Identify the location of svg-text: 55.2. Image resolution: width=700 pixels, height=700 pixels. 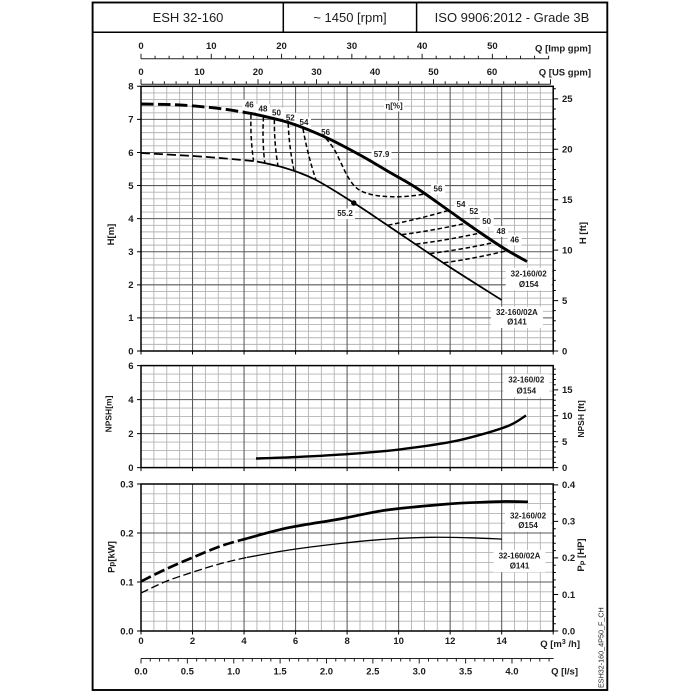
(345, 213).